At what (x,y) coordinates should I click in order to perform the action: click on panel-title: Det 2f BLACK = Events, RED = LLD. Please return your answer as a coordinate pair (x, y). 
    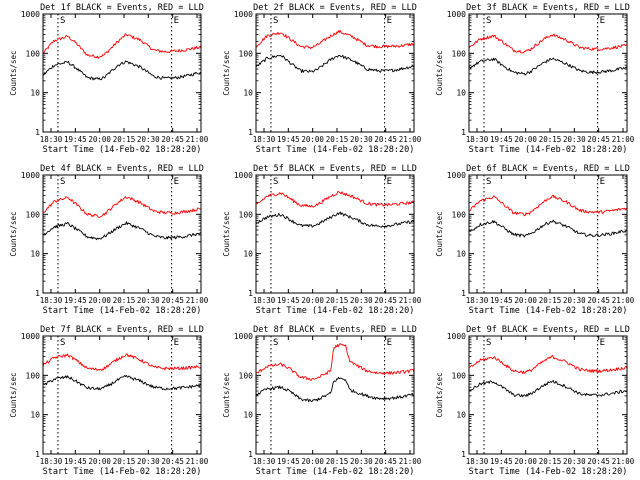
    Looking at the image, I should click on (335, 8).